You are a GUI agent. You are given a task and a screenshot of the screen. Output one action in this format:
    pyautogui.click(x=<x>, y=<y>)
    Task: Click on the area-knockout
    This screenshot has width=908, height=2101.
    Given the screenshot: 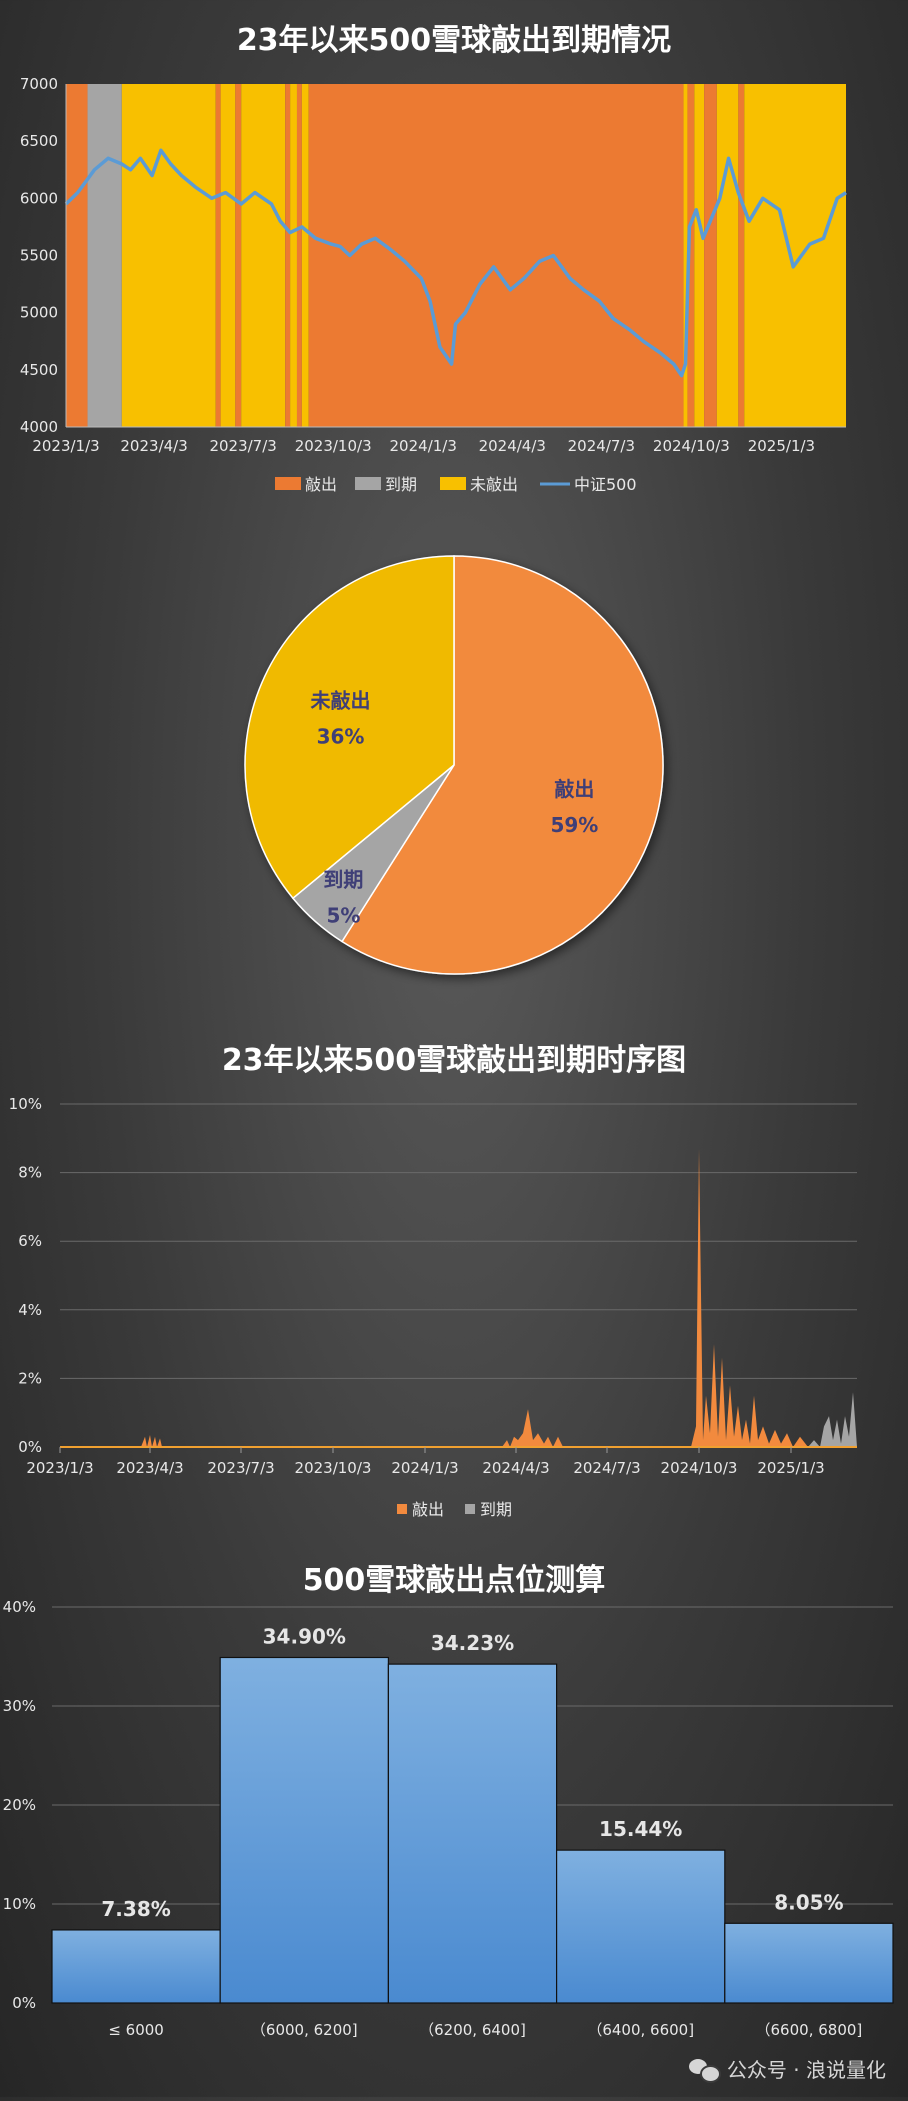 What is the action you would take?
    pyautogui.click(x=474, y=1297)
    